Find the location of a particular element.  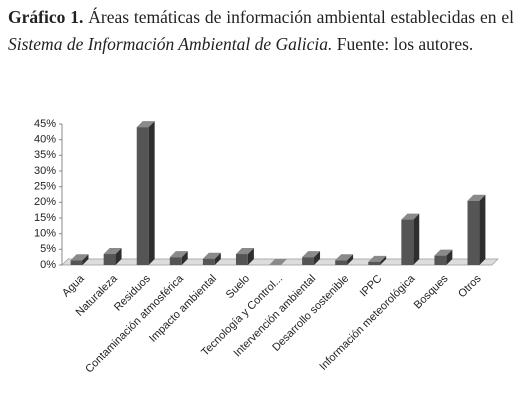

x-tick-label: Suelo is located at coordinates (238, 287).